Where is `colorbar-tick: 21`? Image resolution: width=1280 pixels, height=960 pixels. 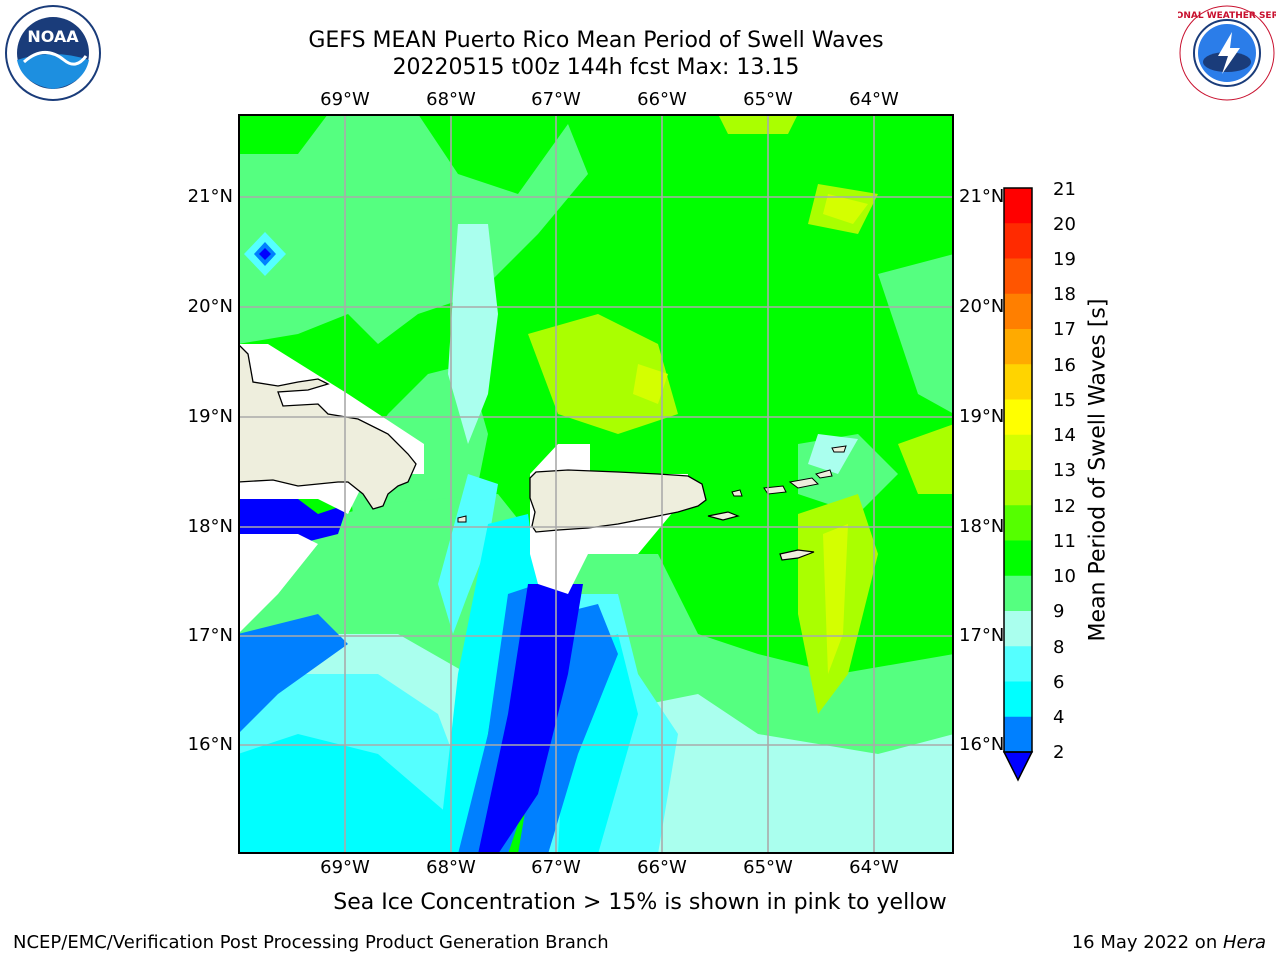
colorbar-tick: 21 is located at coordinates (1064, 189).